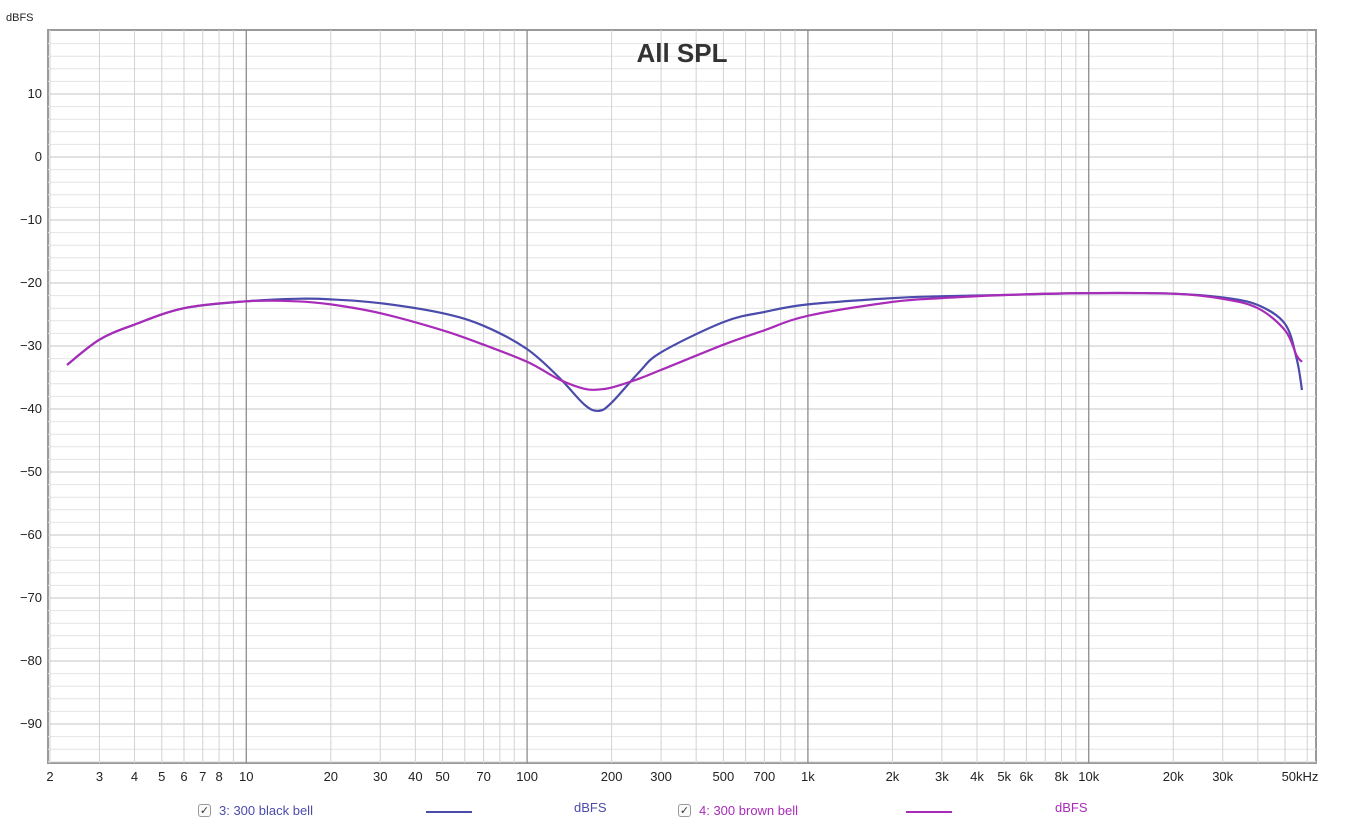 This screenshot has width=1352, height=822. I want to click on y-tick-label: −50, so click(31, 471).